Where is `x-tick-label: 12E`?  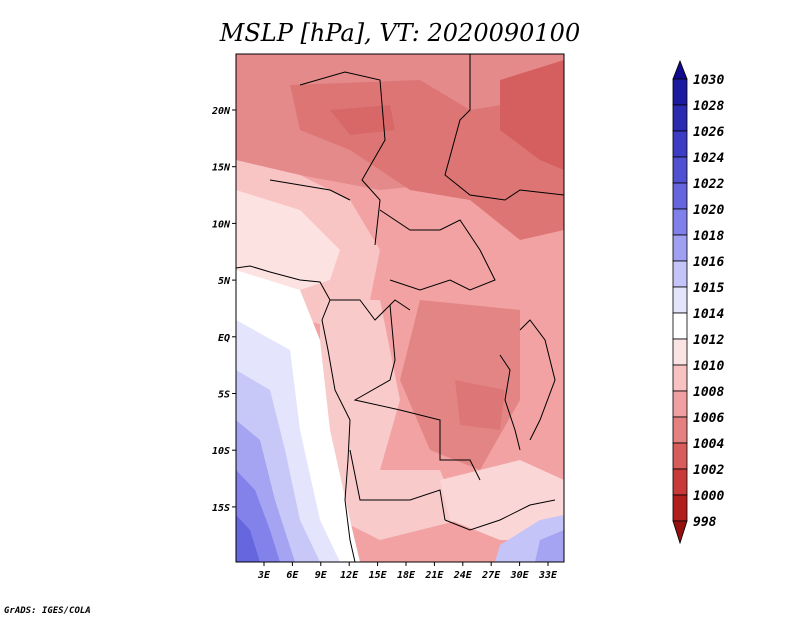
x-tick-label: 12E is located at coordinates (349, 575).